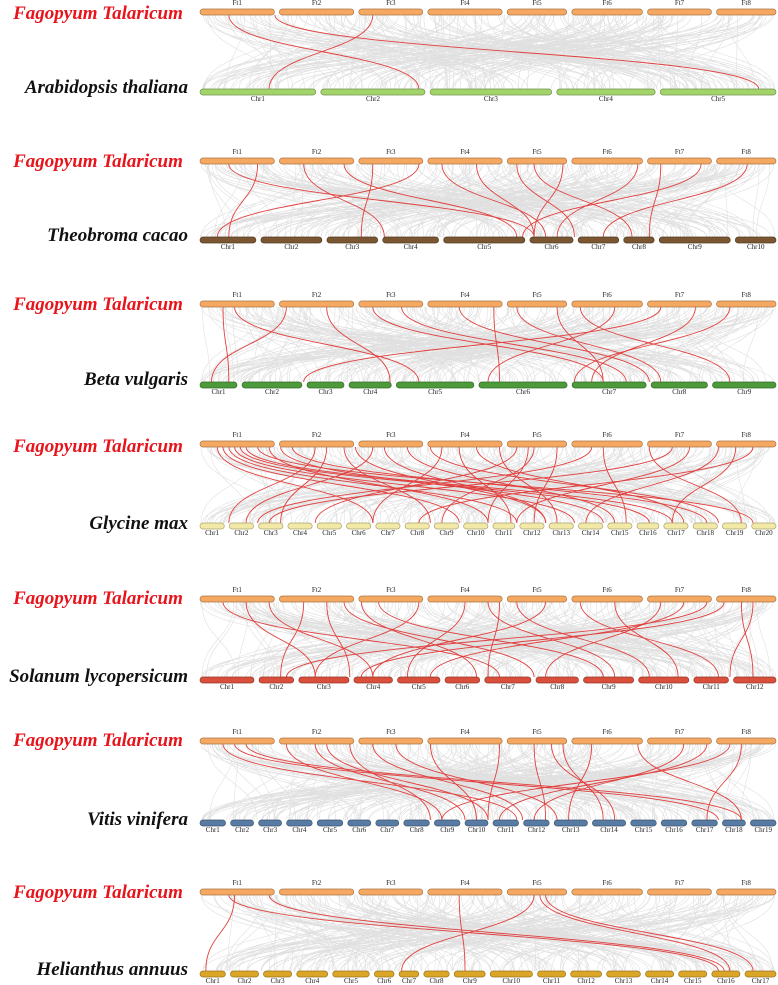 Image resolution: width=778 pixels, height=985 pixels. Describe the element at coordinates (317, 152) in the screenshot. I see `top-chromosome-label: Ft2` at that location.